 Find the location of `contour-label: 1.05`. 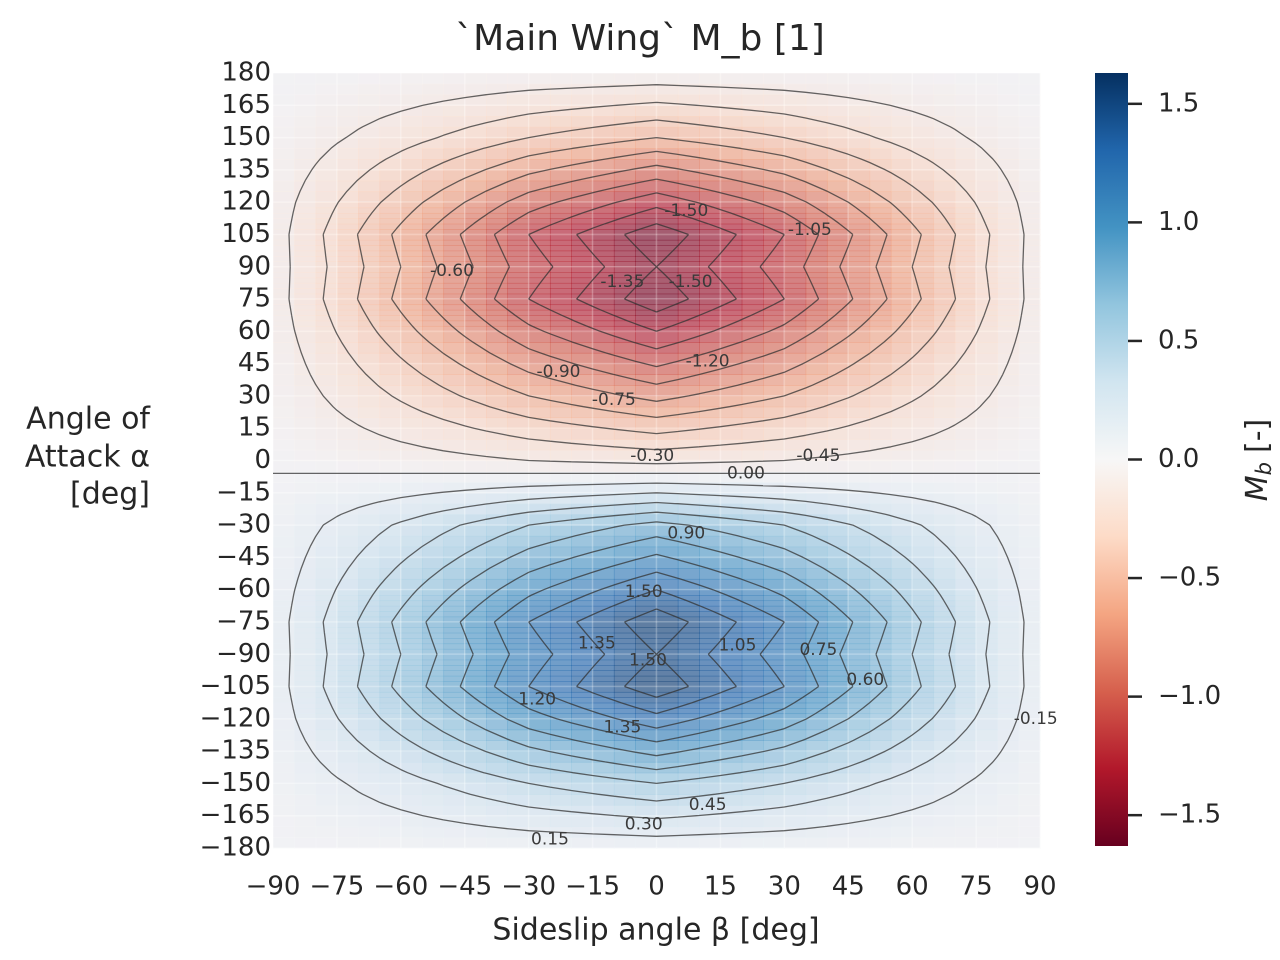

contour-label: 1.05 is located at coordinates (738, 646).